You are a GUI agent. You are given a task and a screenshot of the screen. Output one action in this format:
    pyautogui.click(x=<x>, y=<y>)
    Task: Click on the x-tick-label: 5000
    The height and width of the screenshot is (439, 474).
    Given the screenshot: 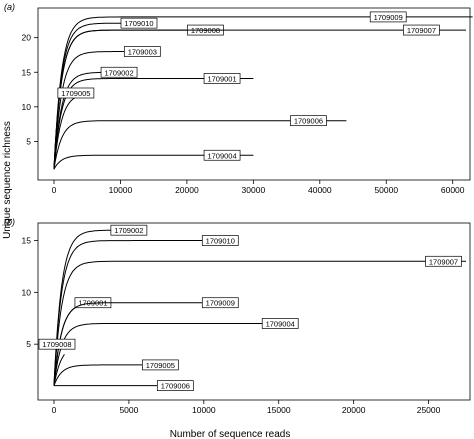 What is the action you would take?
    pyautogui.click(x=128, y=410)
    